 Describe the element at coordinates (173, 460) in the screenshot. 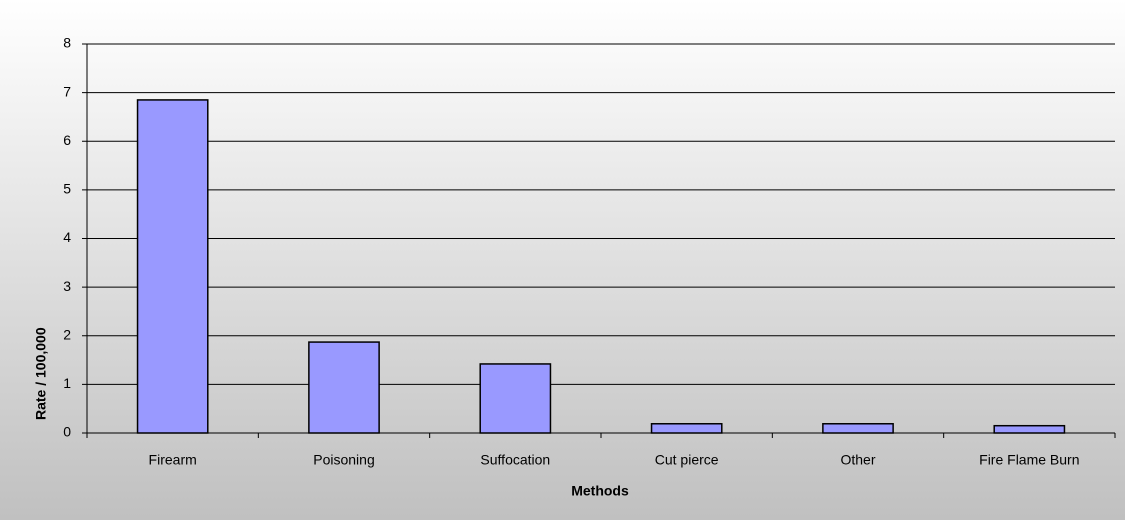

I see `x-tick-label: Firearm` at that location.